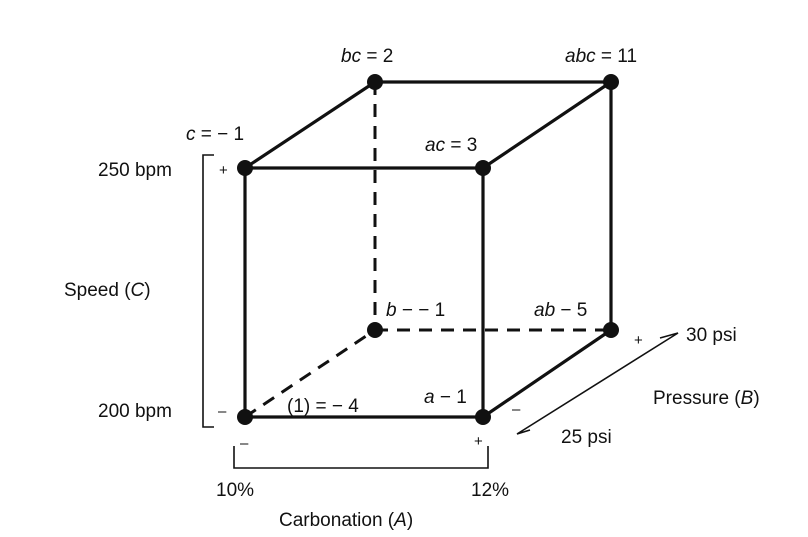 The height and width of the screenshot is (537, 808). I want to click on carbonation-bracket, so click(361, 457).